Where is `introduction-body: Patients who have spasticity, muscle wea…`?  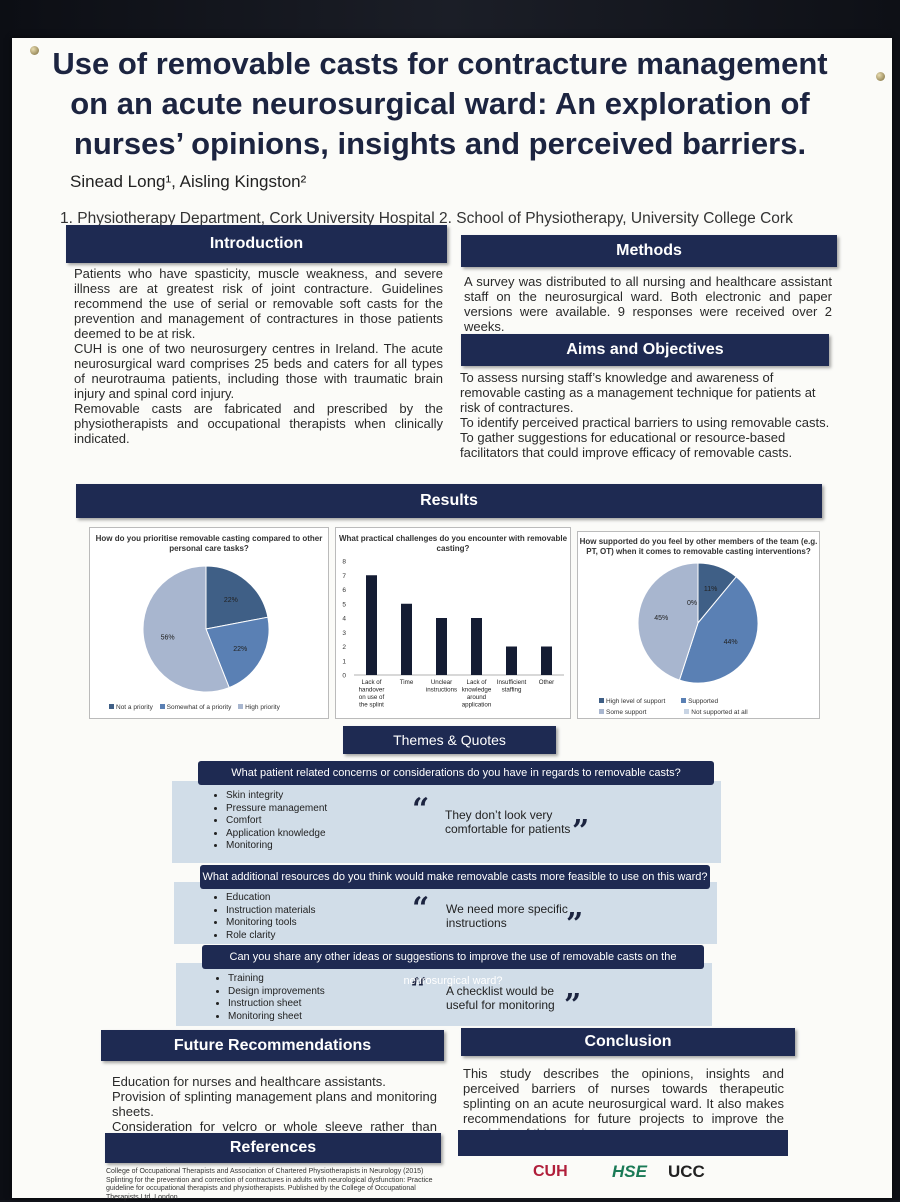
introduction-body: Patients who have spasticity, muscle wea… is located at coordinates (258, 356).